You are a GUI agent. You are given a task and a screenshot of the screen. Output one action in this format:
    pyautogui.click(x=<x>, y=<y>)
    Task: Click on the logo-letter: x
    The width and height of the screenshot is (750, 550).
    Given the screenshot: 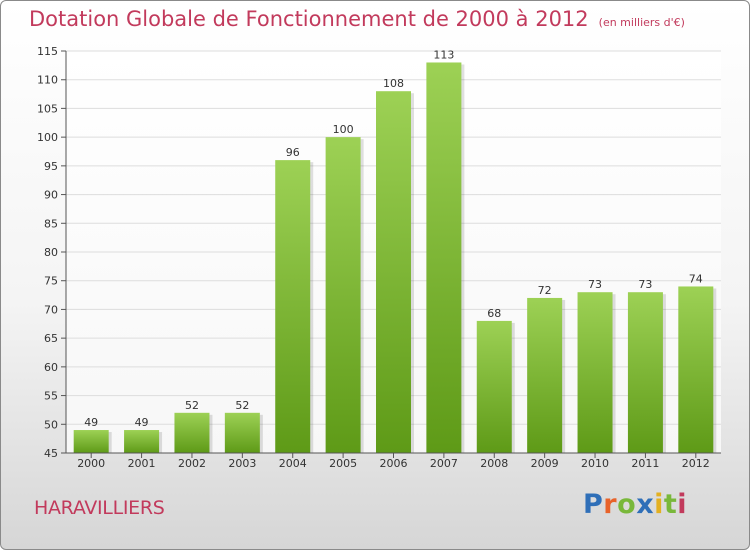 What is the action you would take?
    pyautogui.click(x=645, y=504)
    